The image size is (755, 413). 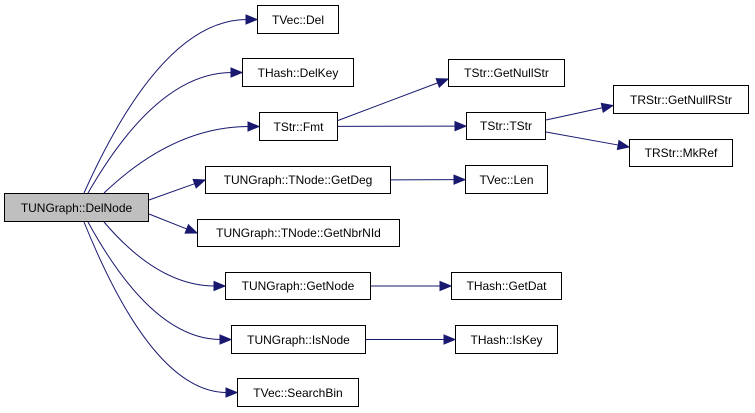 I want to click on edge-delnode-isnode, so click(x=154, y=280).